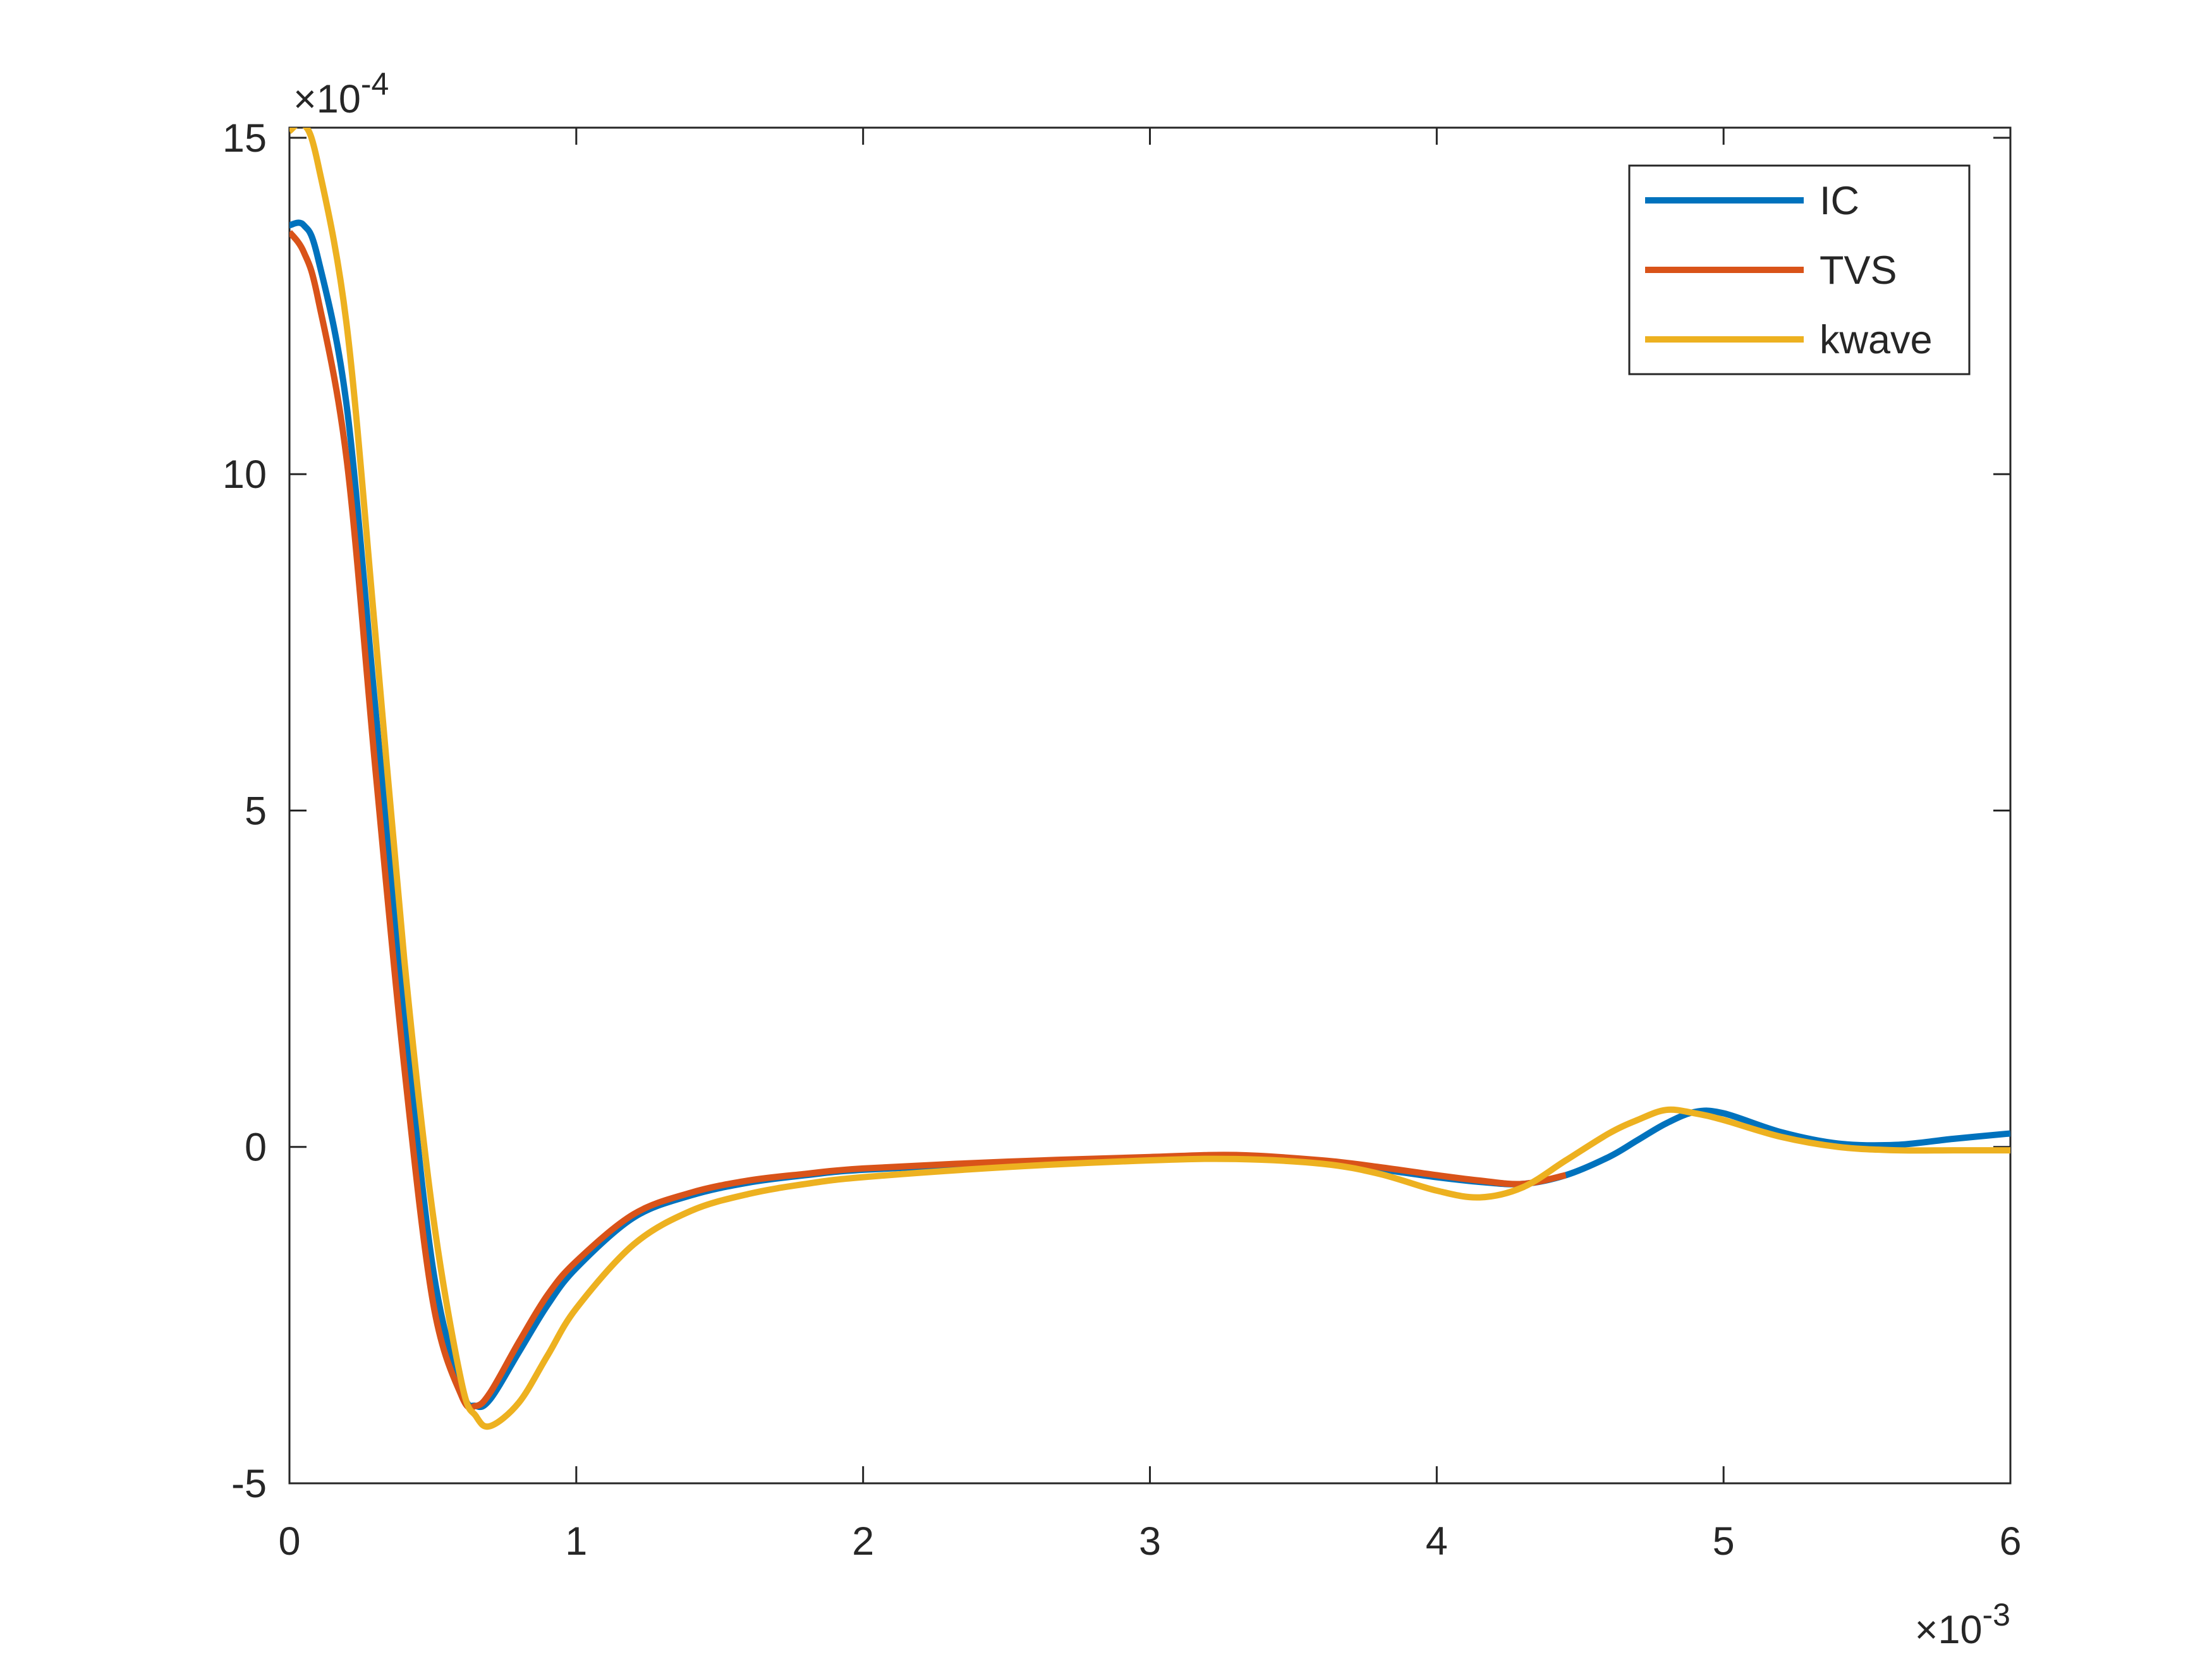  What do you see at coordinates (375, 84) in the screenshot?
I see `y-exponent-power: -4` at bounding box center [375, 84].